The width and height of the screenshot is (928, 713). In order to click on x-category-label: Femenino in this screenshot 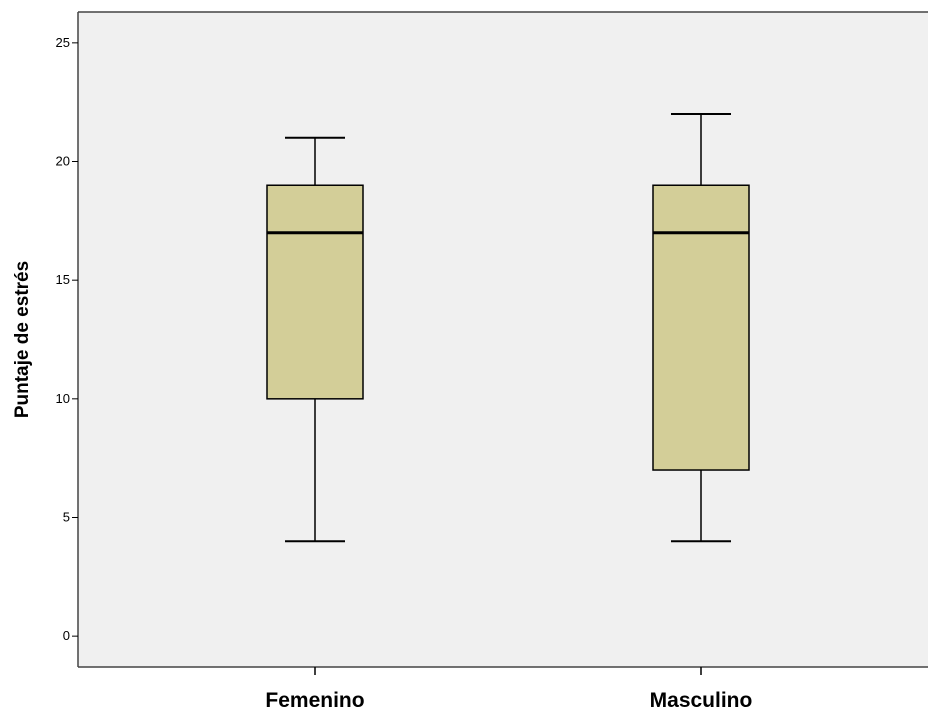, I will do `click(314, 700)`.